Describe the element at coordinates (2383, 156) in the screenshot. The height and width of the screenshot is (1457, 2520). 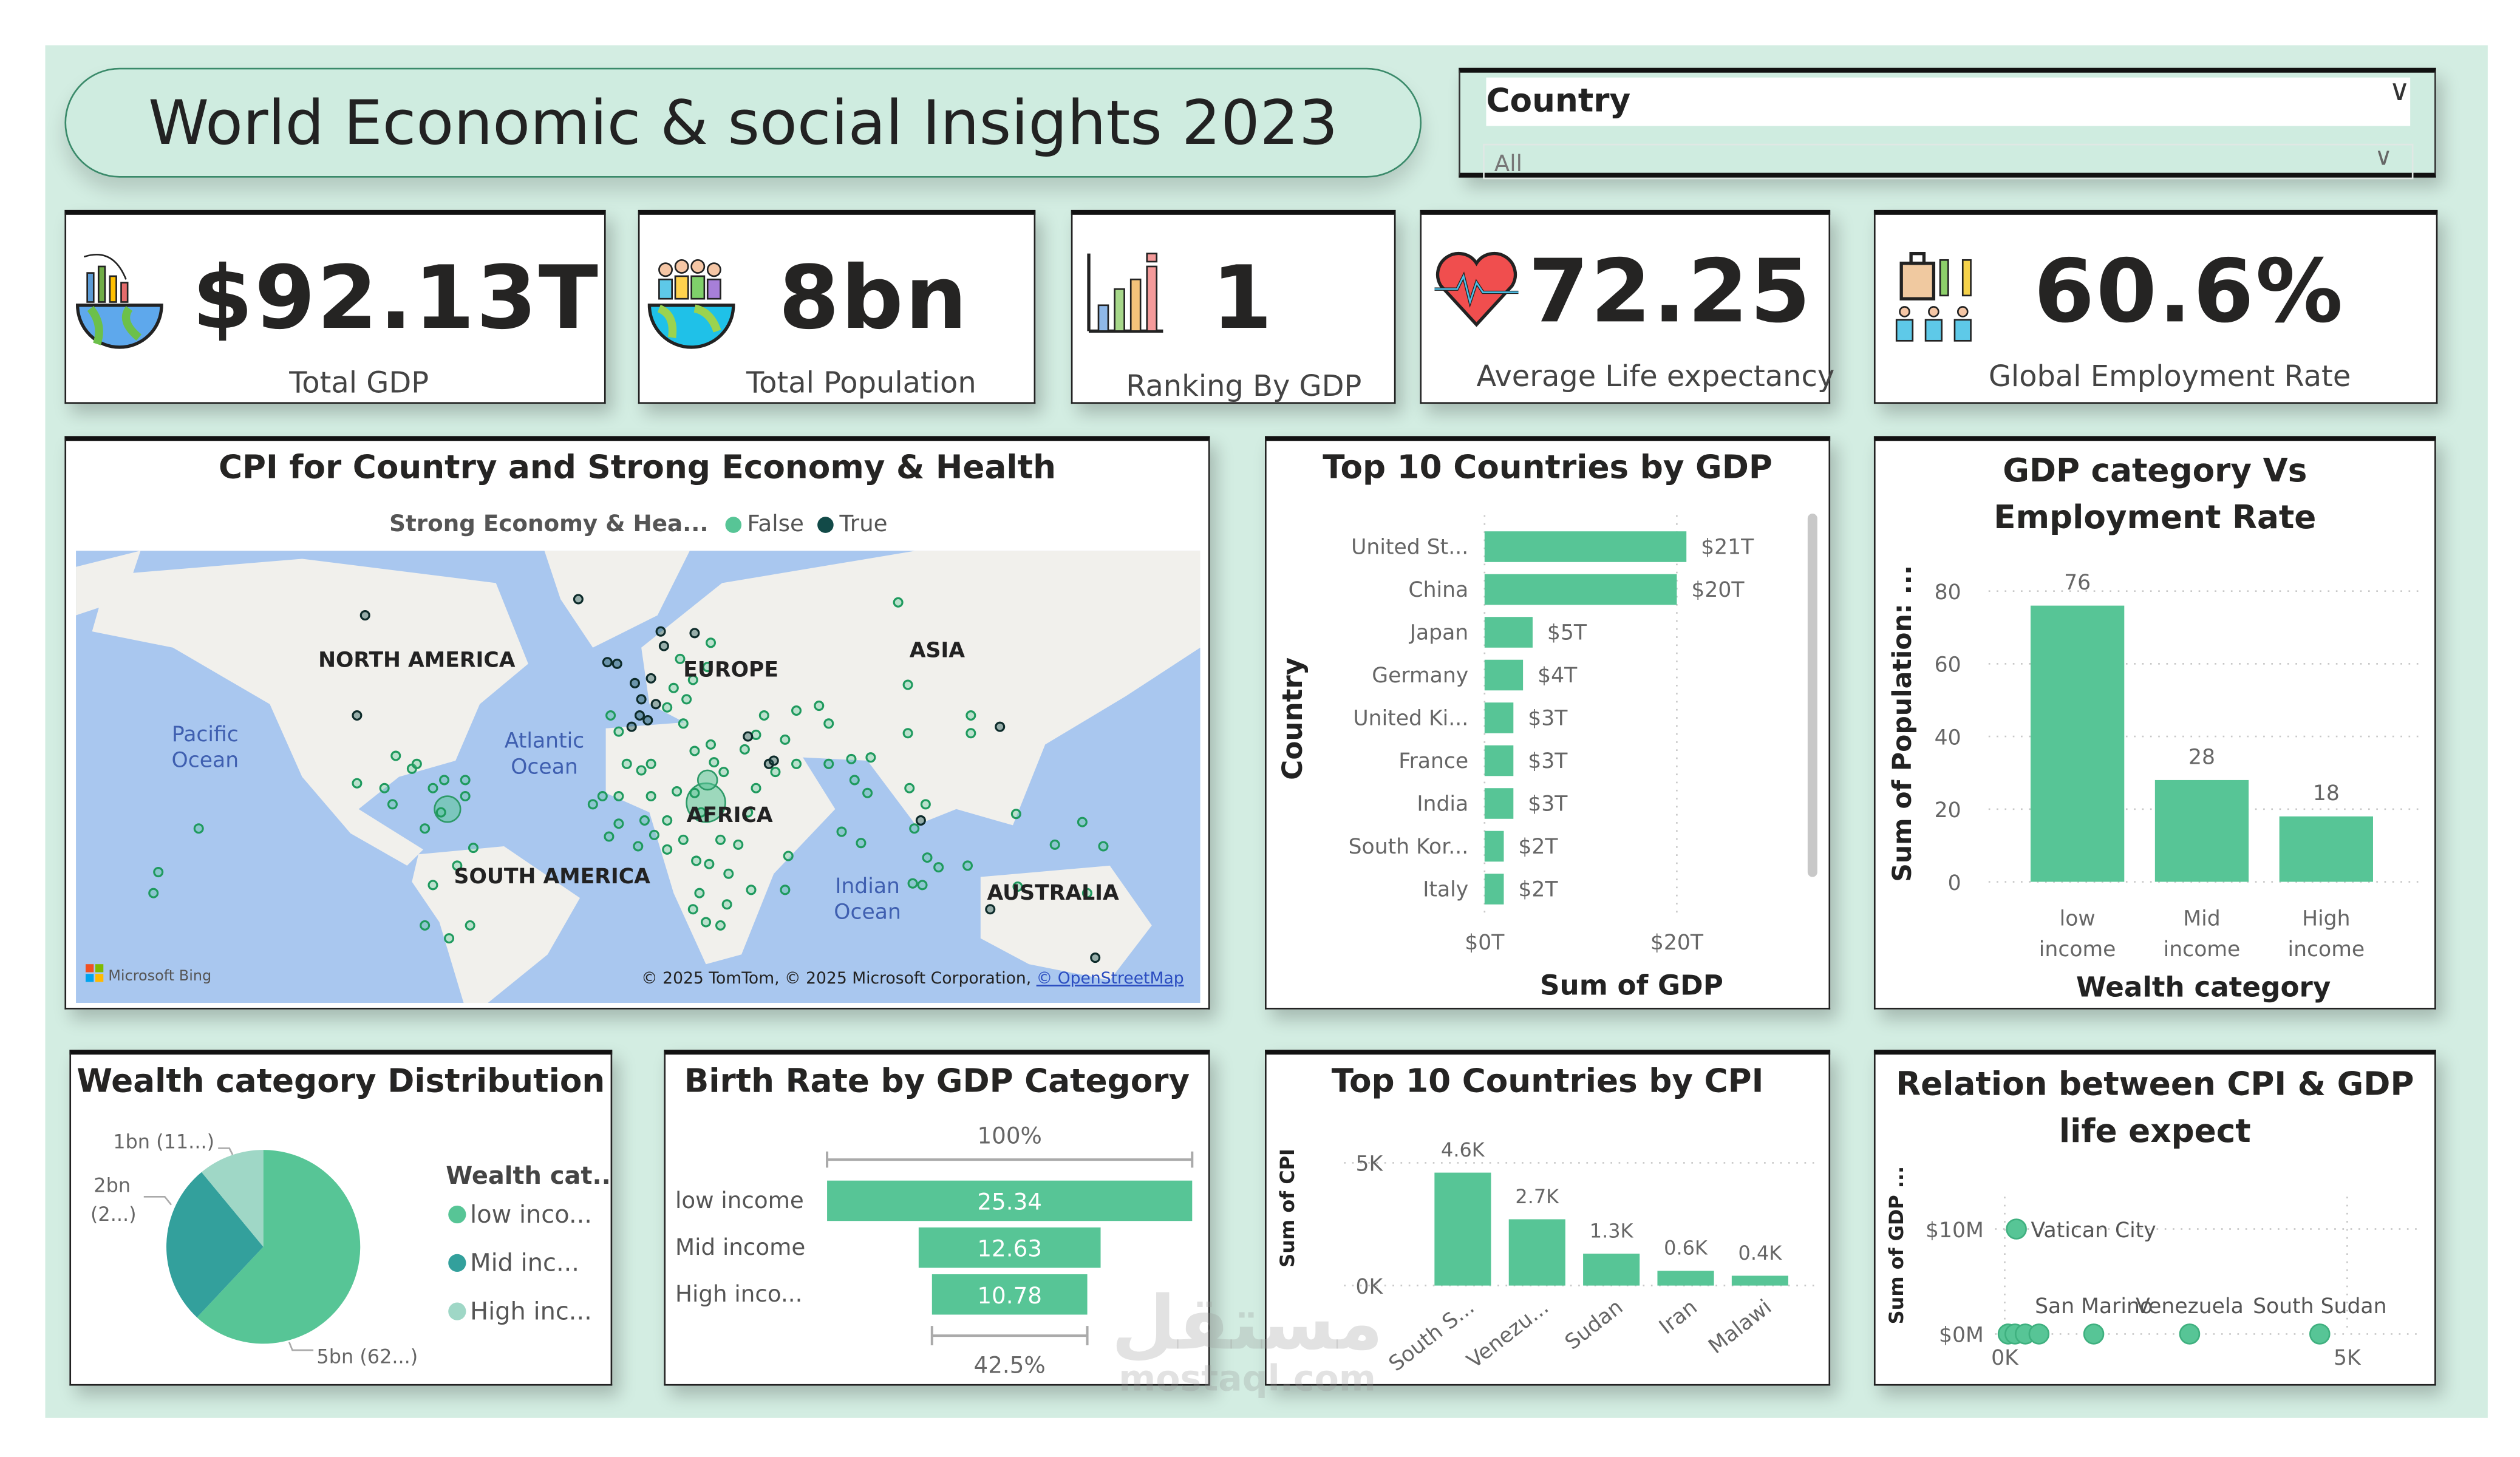
I see `chevron-down-icon: ∨` at that location.